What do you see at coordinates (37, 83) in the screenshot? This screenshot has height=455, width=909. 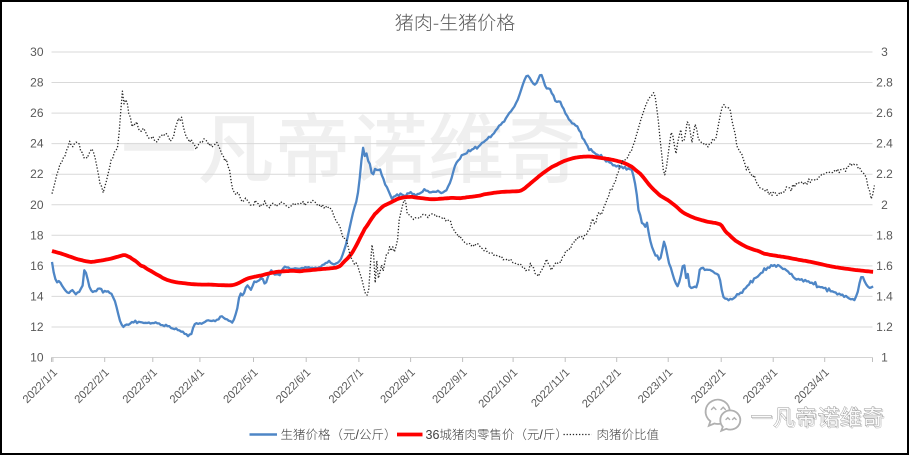 I see `svg-text: 28` at bounding box center [37, 83].